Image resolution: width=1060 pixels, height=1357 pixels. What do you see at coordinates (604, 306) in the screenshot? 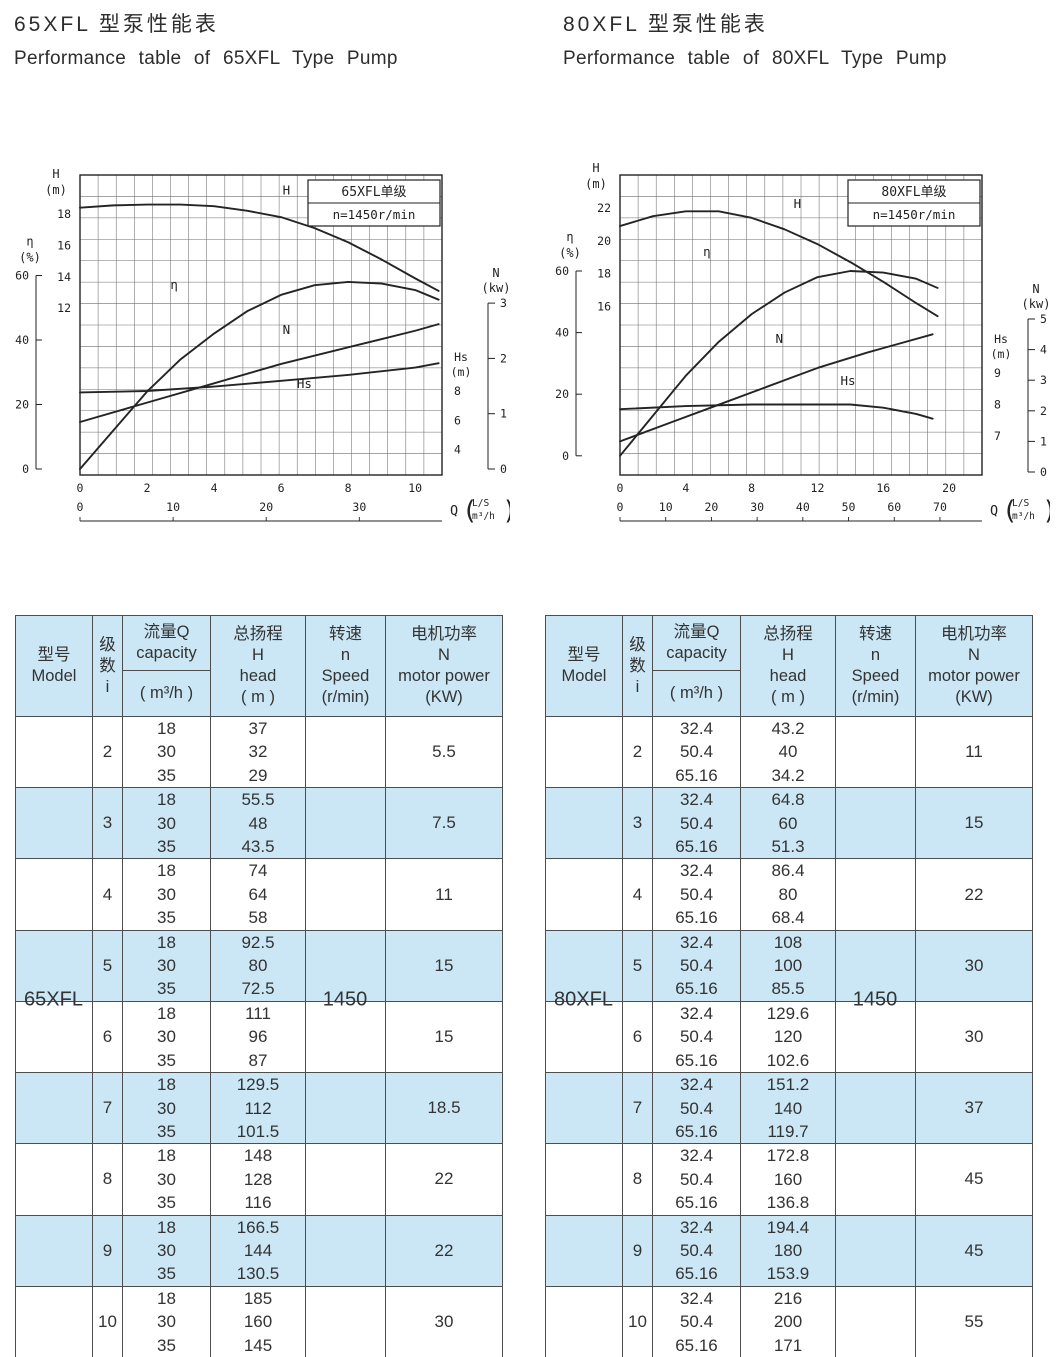
I see `svg-text: 16` at bounding box center [604, 306].